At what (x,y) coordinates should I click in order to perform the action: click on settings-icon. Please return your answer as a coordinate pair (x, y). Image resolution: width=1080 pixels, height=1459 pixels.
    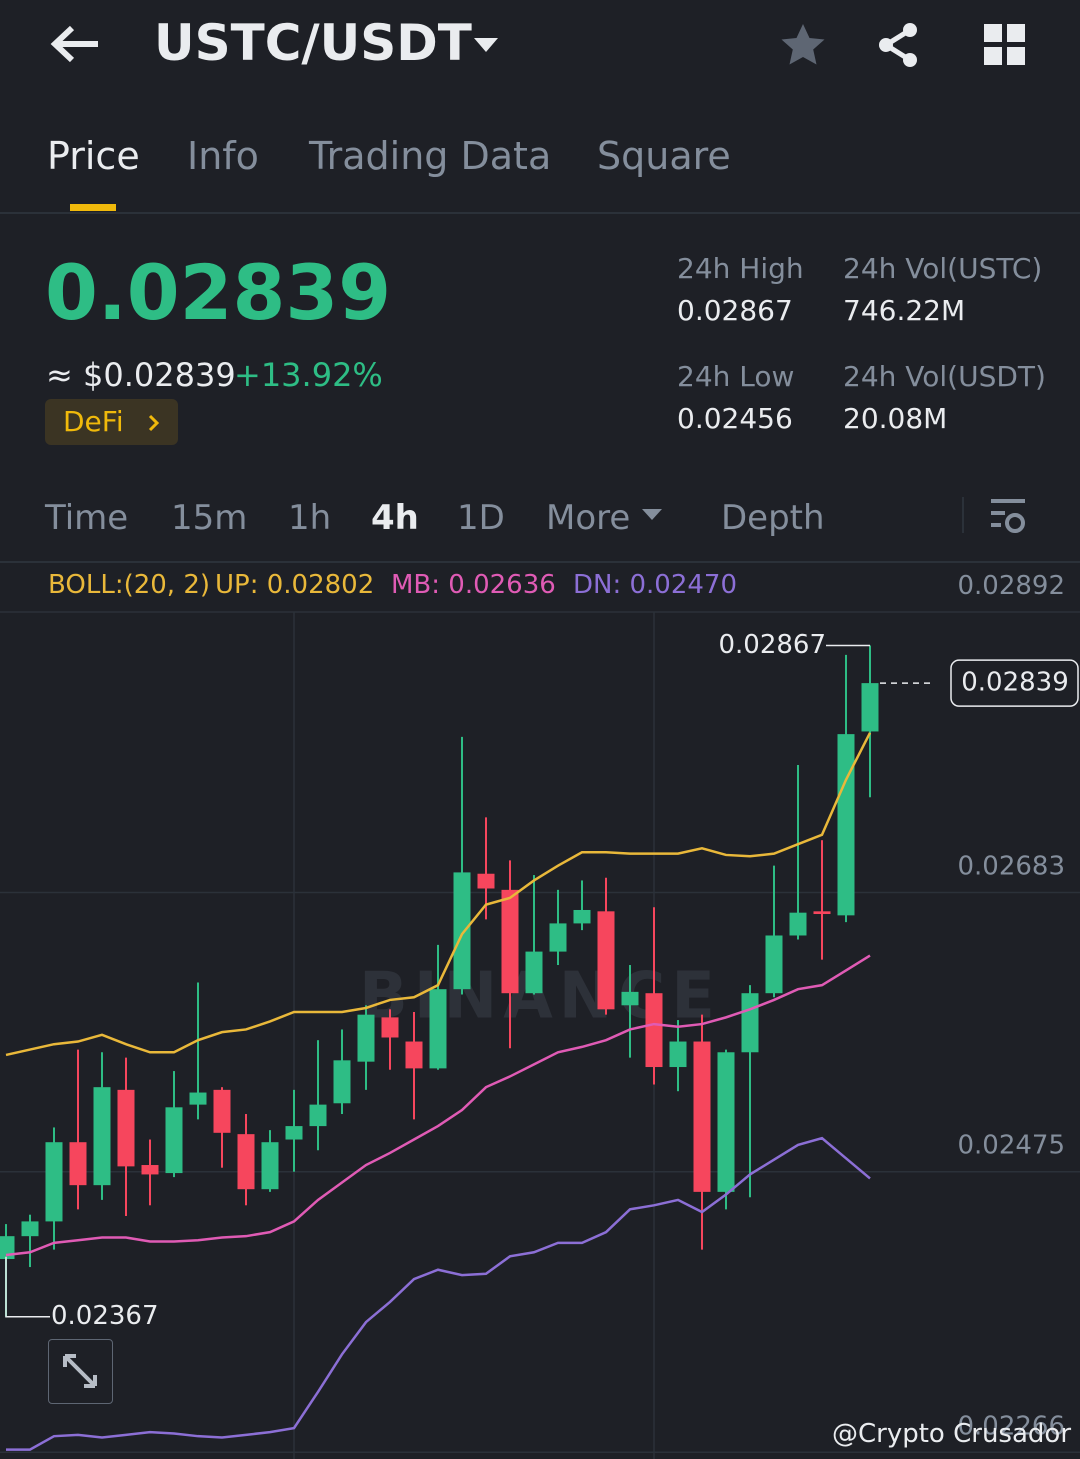
    Looking at the image, I should click on (1009, 516).